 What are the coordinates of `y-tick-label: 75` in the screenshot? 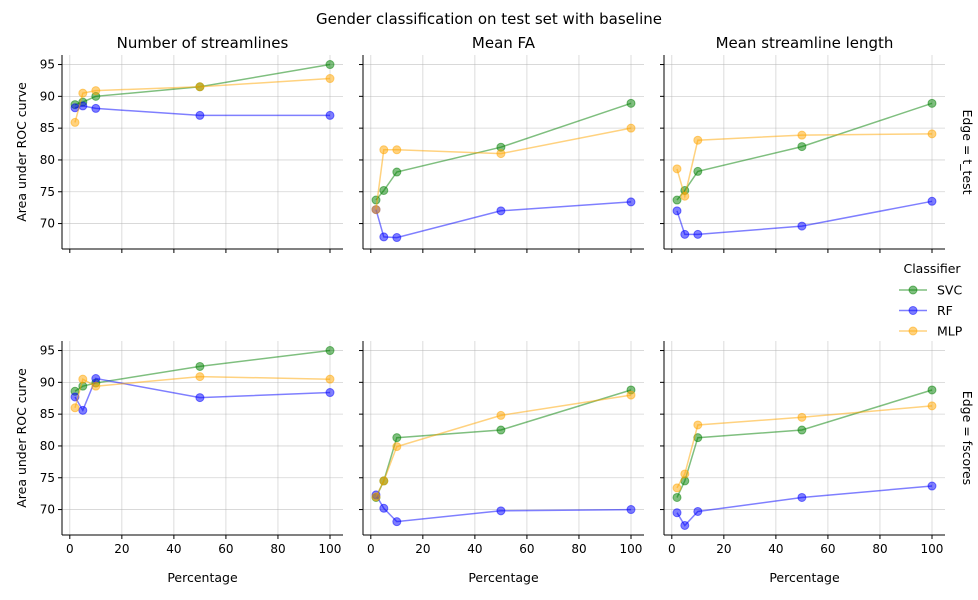 It's located at (47, 192).